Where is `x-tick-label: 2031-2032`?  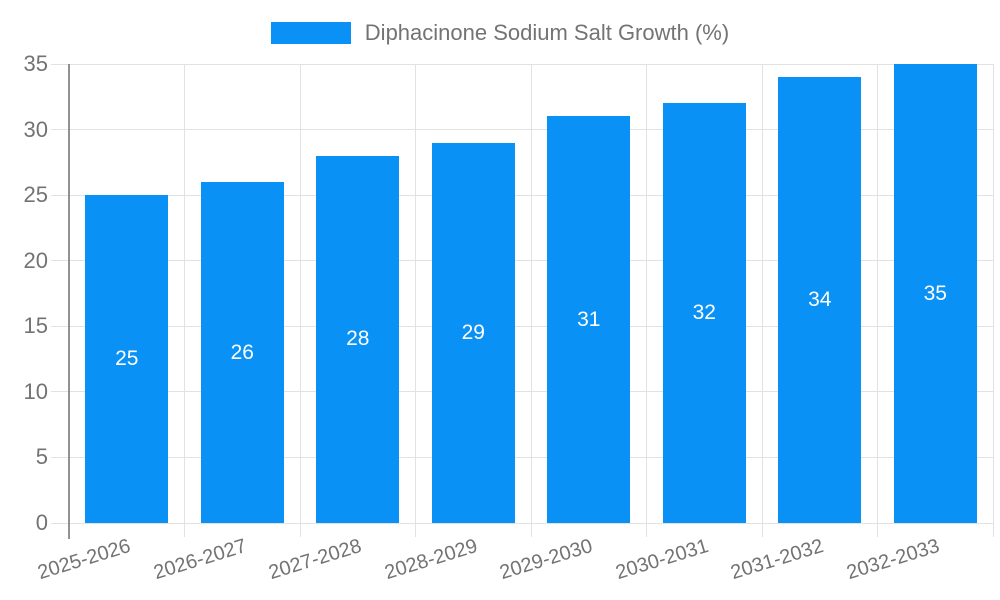
x-tick-label: 2031-2032 is located at coordinates (777, 560).